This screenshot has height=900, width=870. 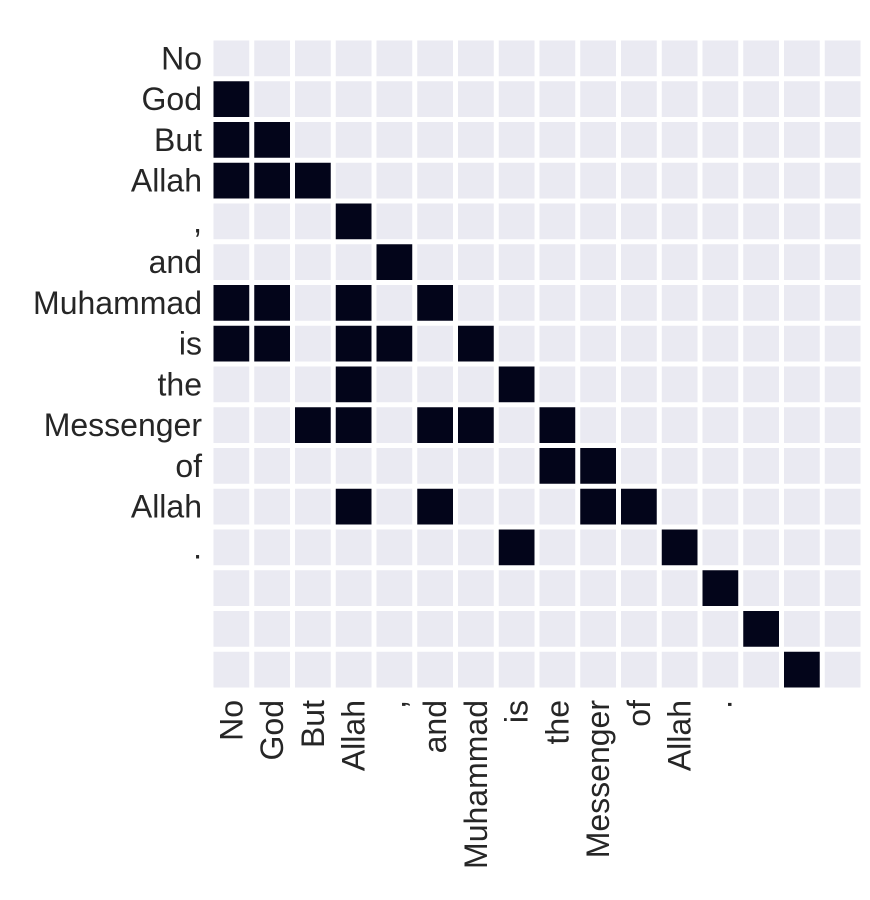 What do you see at coordinates (188, 466) in the screenshot?
I see `y-tick-label: of` at bounding box center [188, 466].